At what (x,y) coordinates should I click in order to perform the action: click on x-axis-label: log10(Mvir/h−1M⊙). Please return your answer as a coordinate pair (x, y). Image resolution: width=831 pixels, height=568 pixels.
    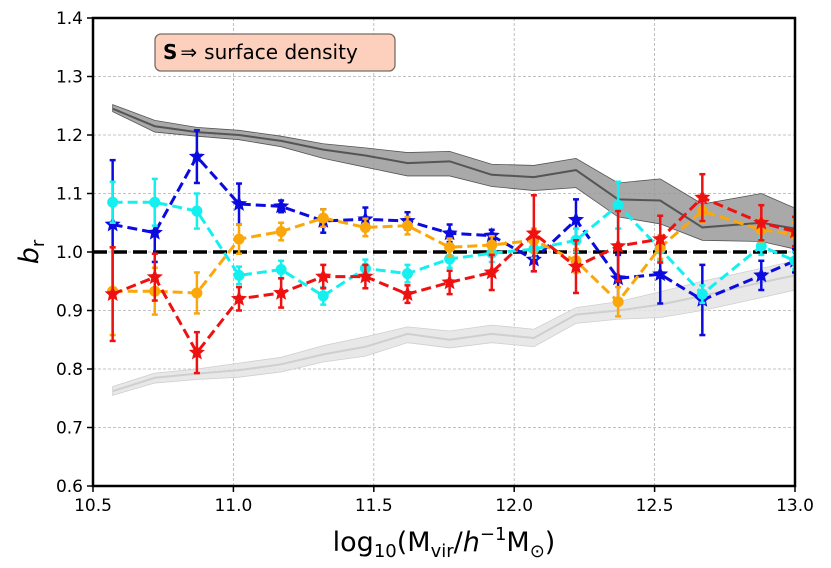
    Looking at the image, I should click on (444, 543).